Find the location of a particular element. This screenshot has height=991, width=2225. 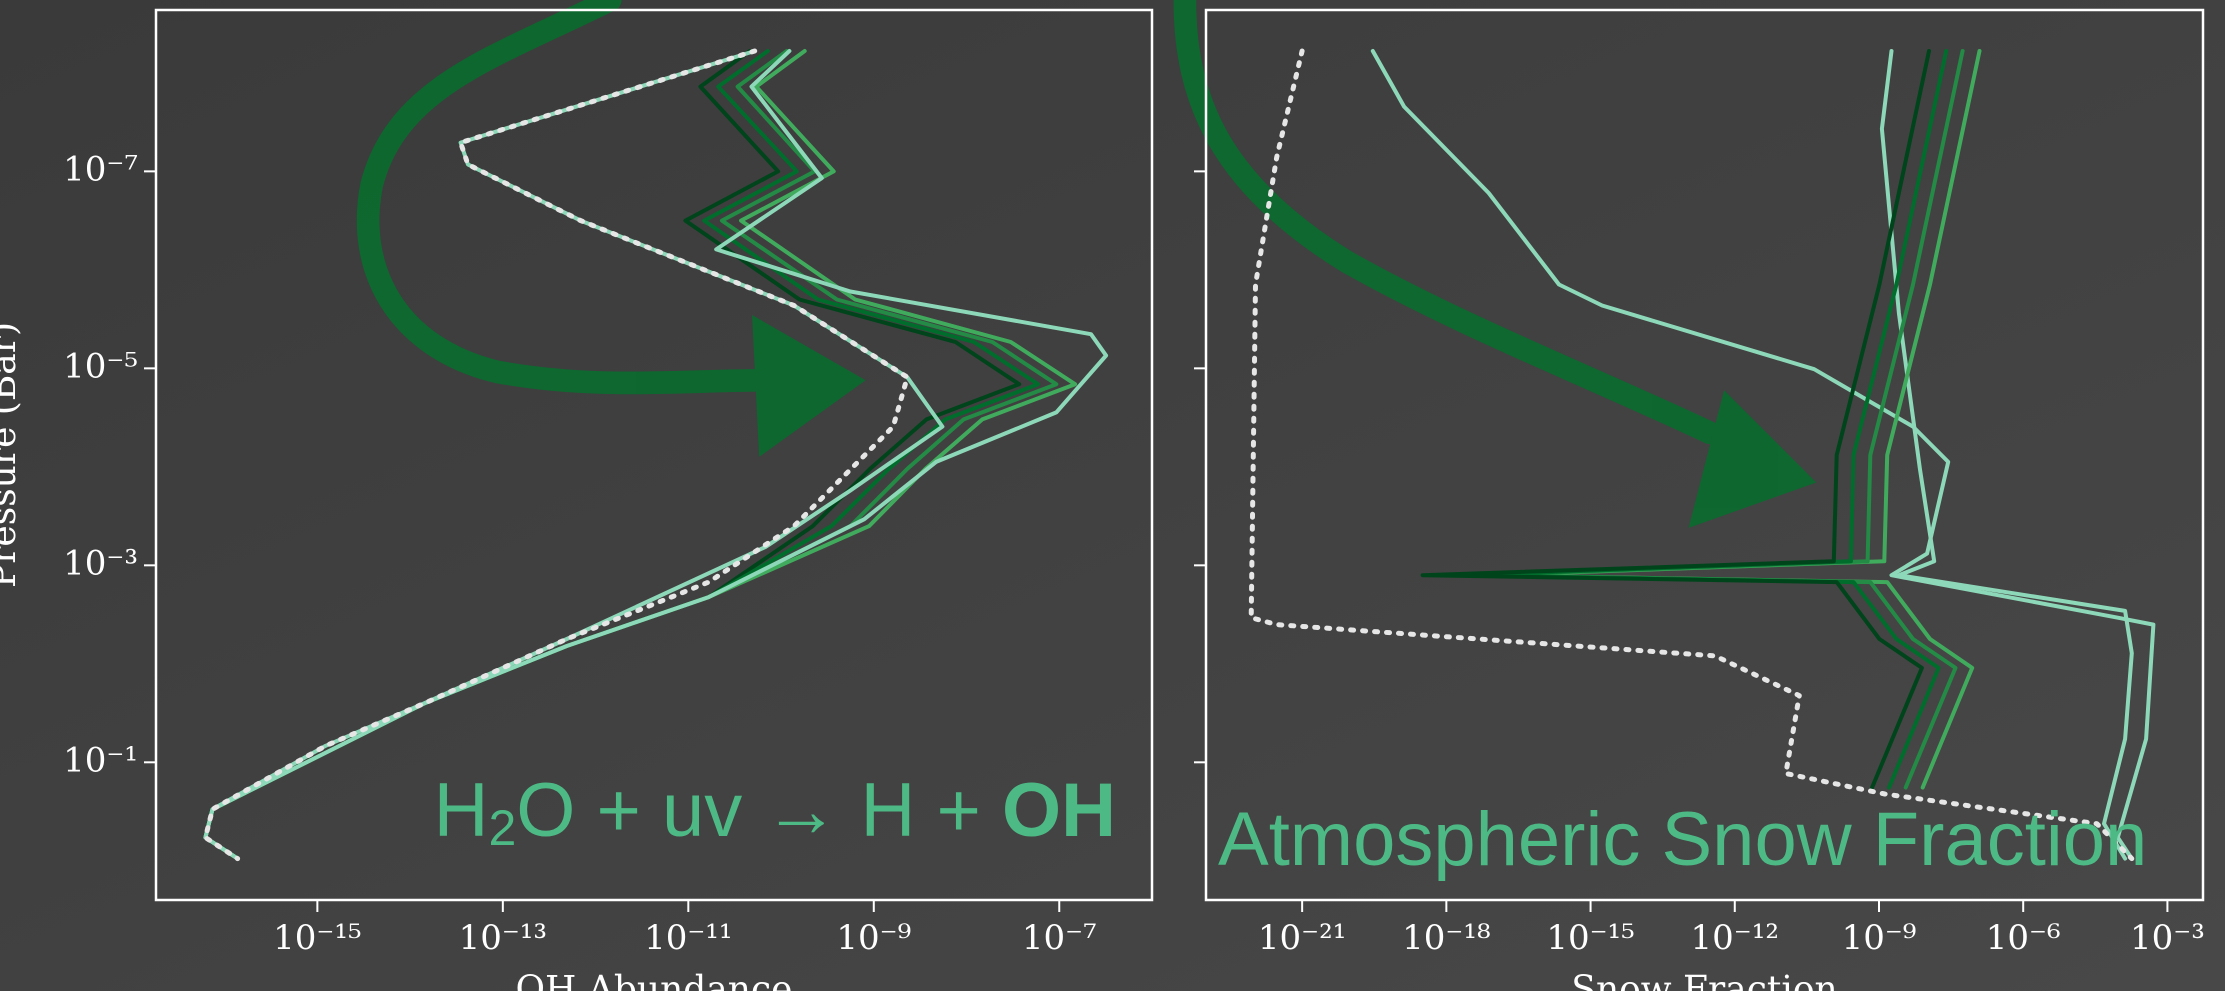

x-axis-label: OH Abundance is located at coordinates (654, 980).